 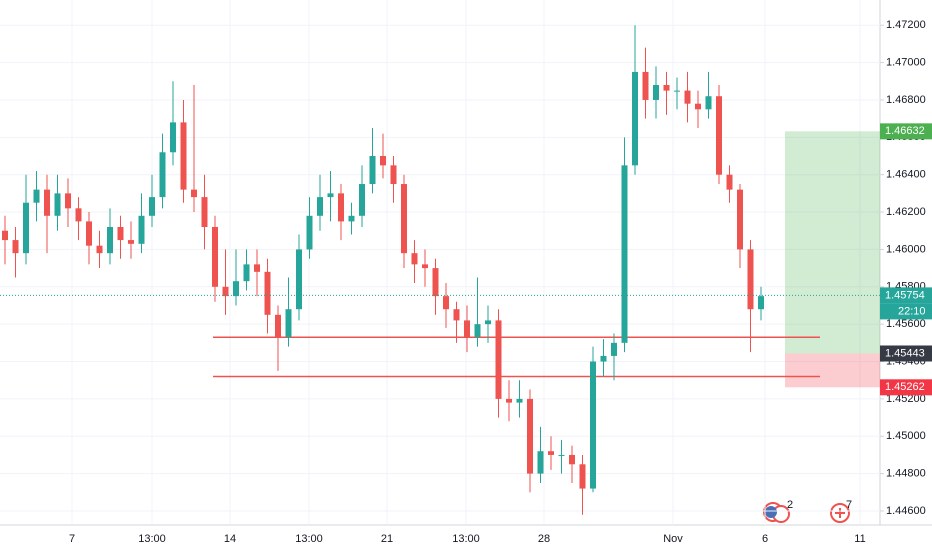 What do you see at coordinates (778, 511) in the screenshot?
I see `event-icon: 2` at bounding box center [778, 511].